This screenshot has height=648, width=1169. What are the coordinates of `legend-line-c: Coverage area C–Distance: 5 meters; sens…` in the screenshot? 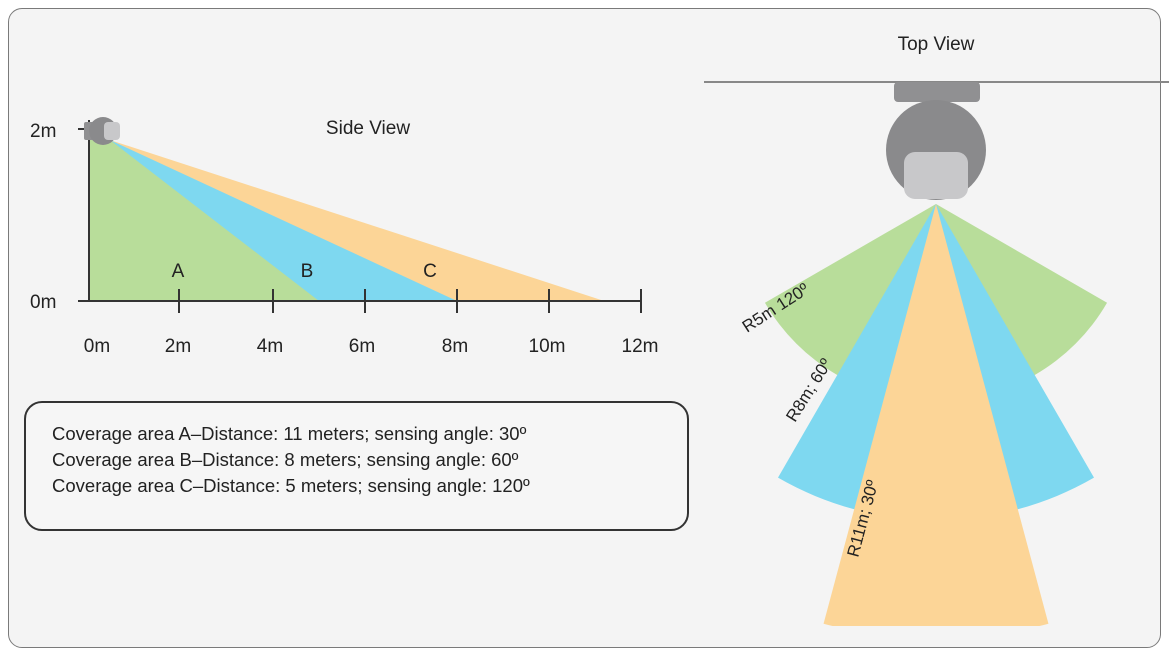 It's located at (291, 485).